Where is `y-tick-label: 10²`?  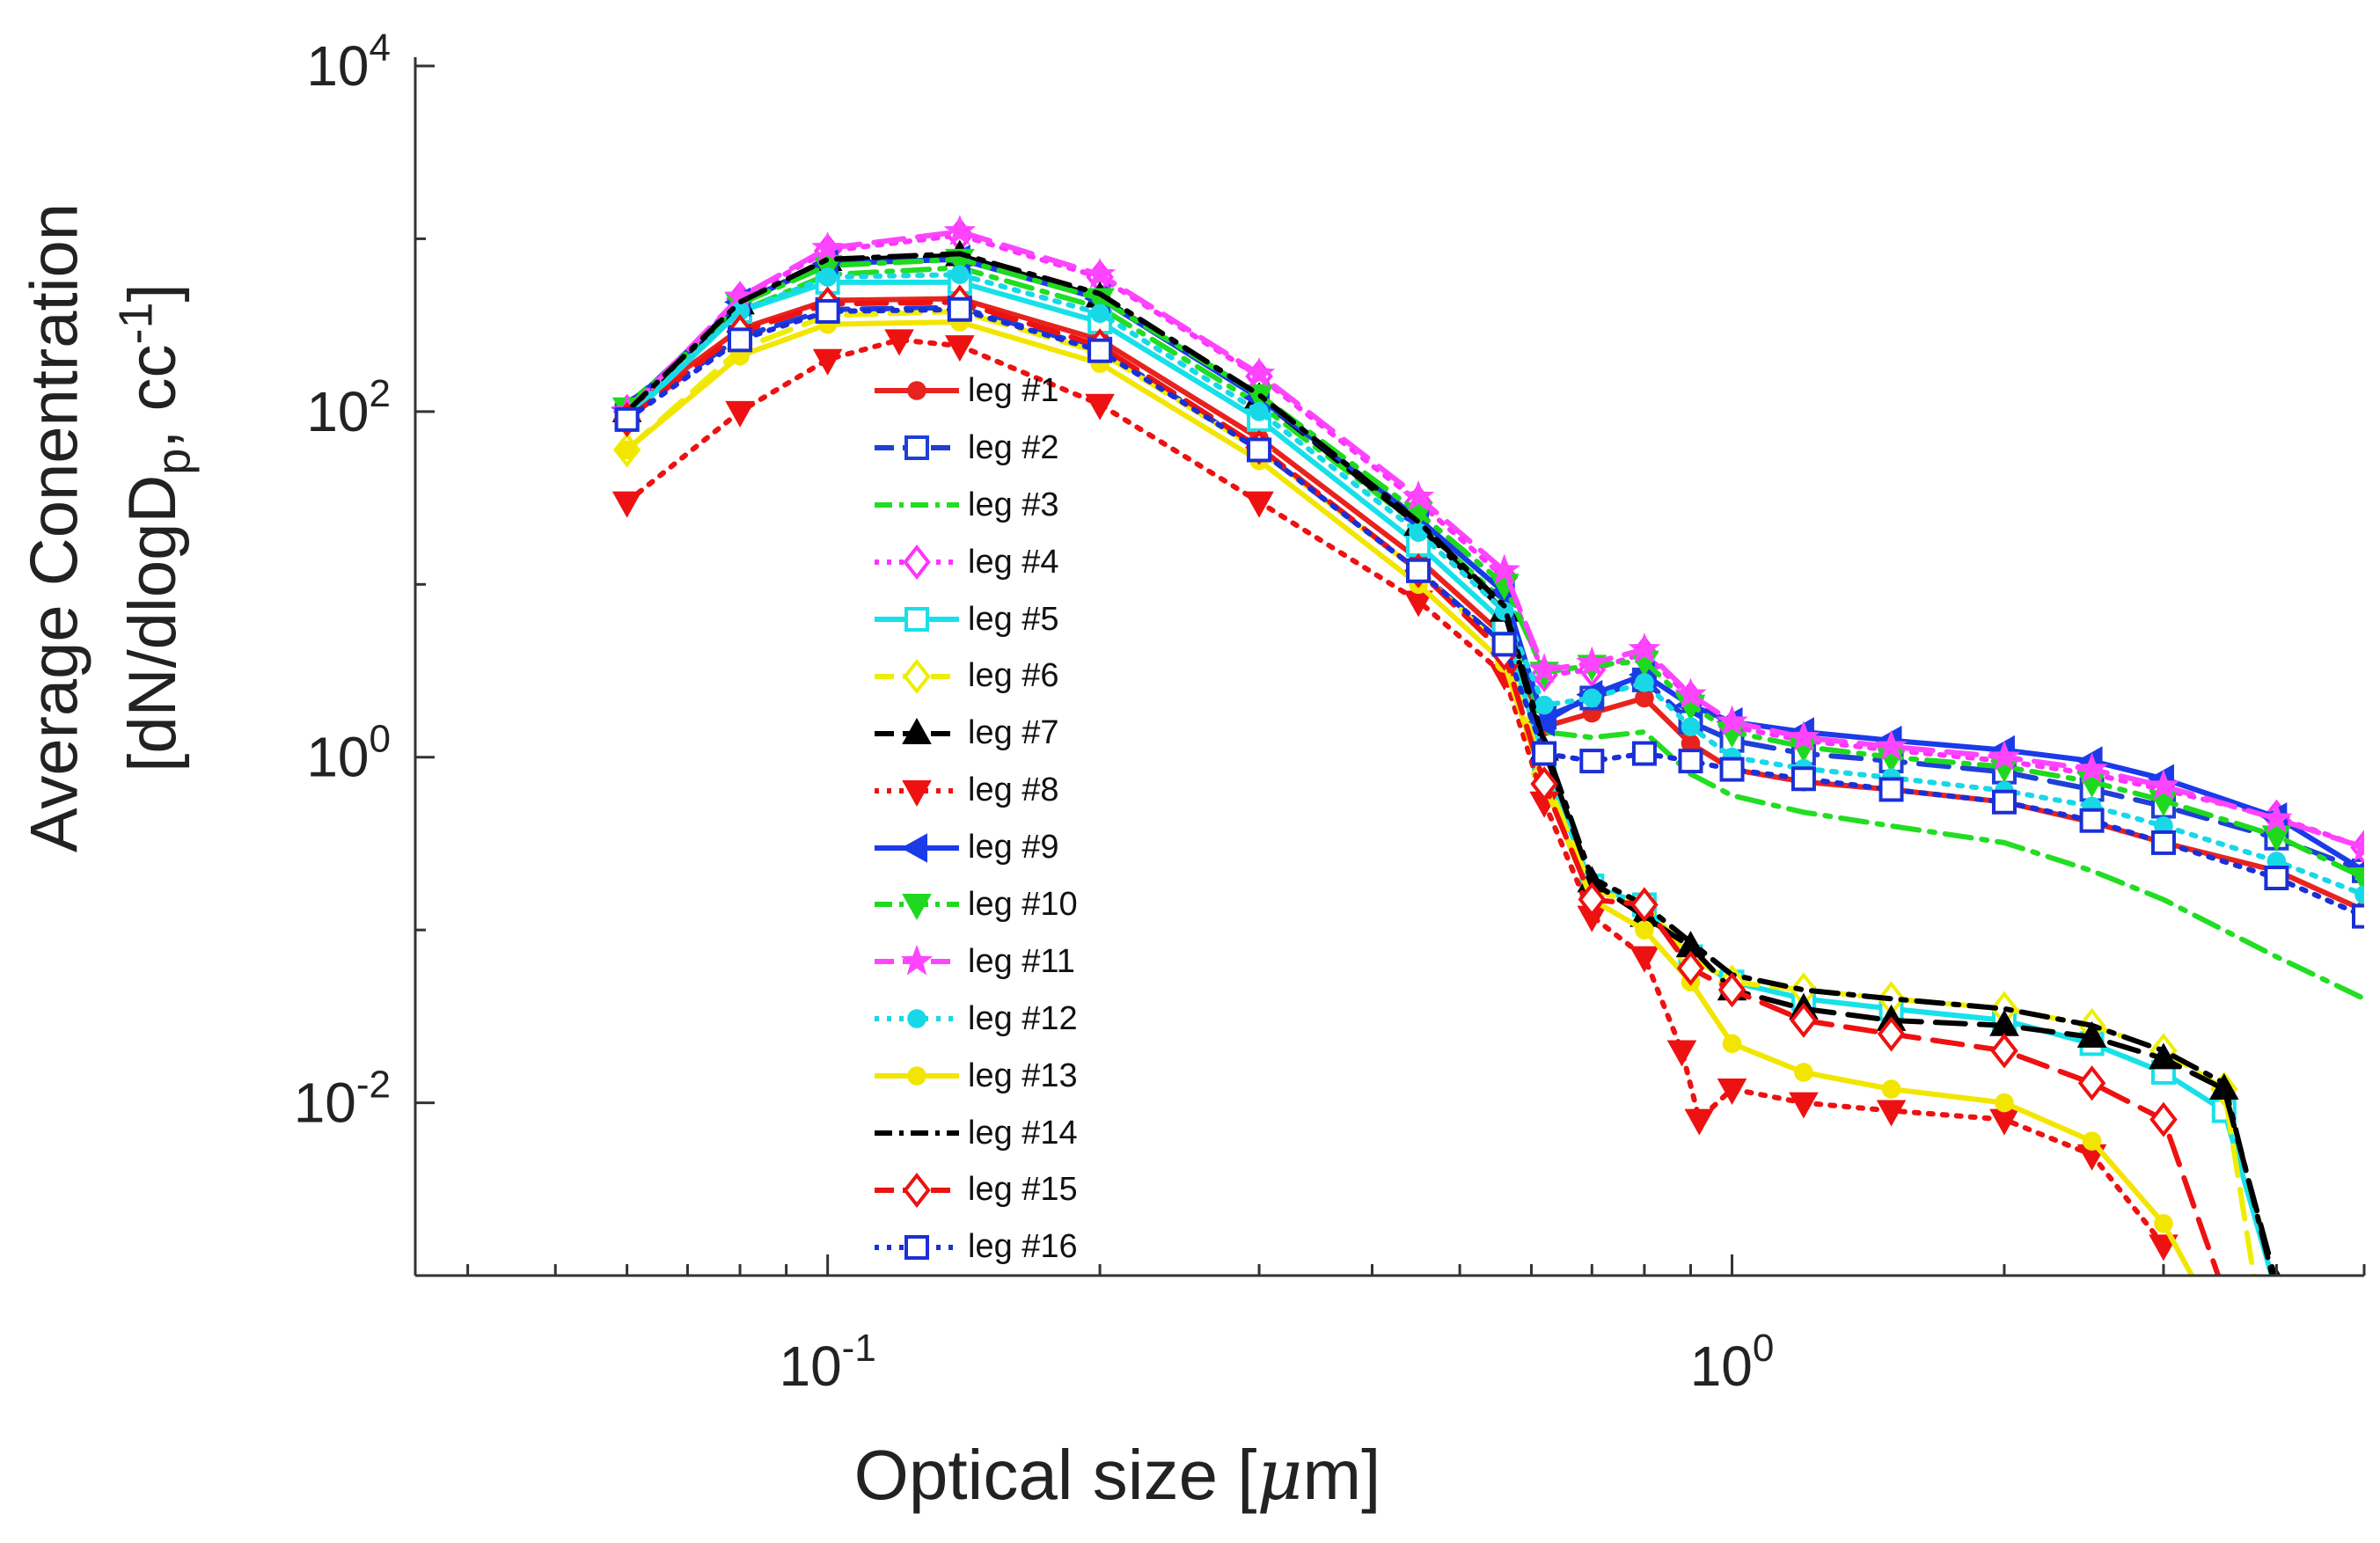 y-tick-label: 10² is located at coordinates (348, 407).